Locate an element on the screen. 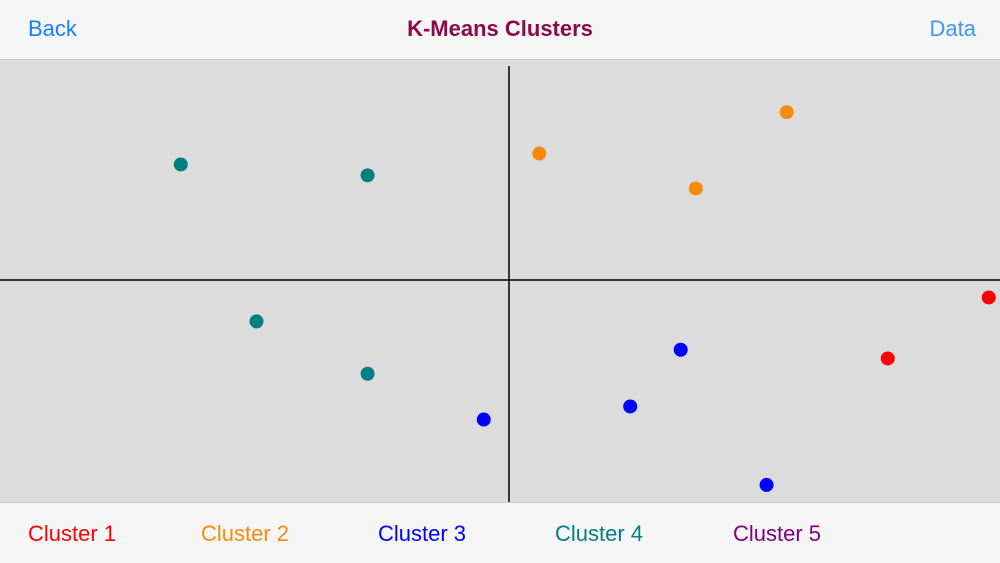  legend-cluster-5: Cluster 5 is located at coordinates (777, 533).